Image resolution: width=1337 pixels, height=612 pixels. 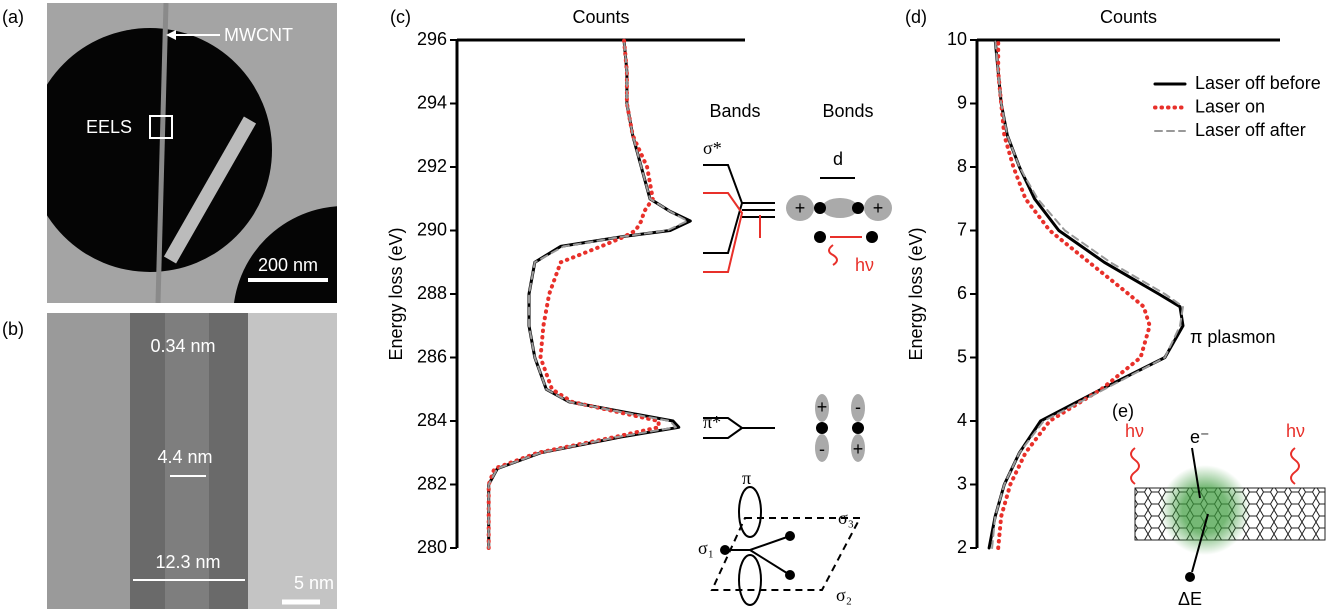 I want to click on y-tick-label: 2, so click(x=962, y=547).